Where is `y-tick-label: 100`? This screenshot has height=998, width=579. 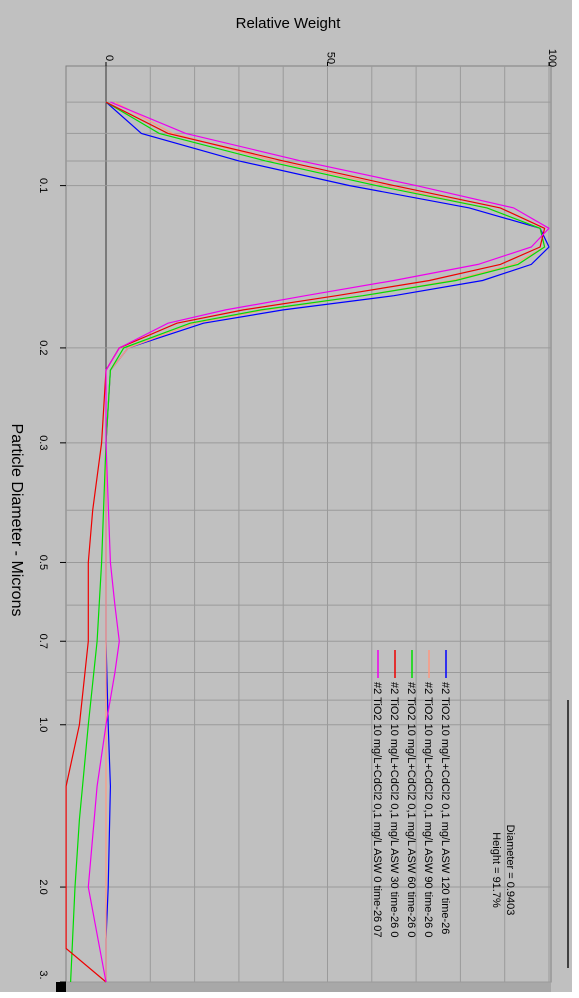
y-tick-label: 100 is located at coordinates (552, 58).